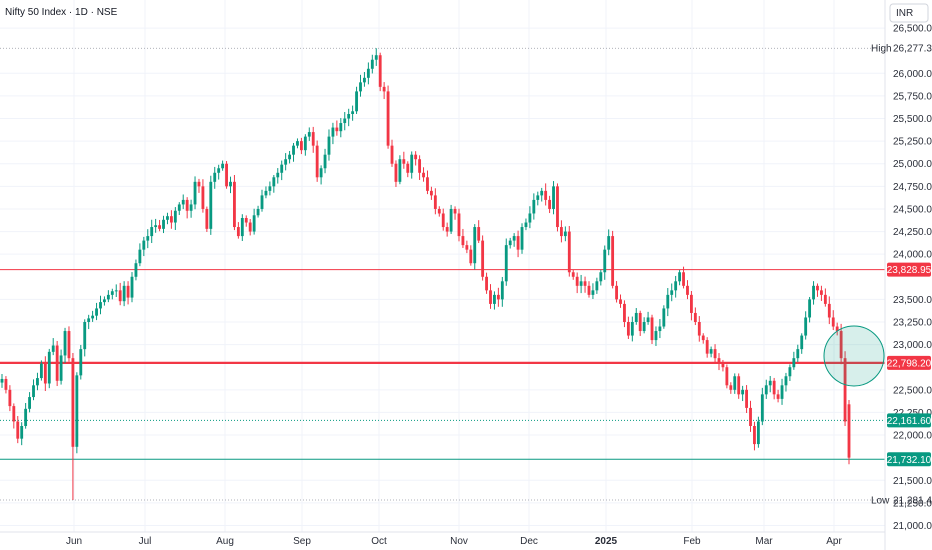  Describe the element at coordinates (606, 541) in the screenshot. I see `x-tick-label: 2025` at that location.